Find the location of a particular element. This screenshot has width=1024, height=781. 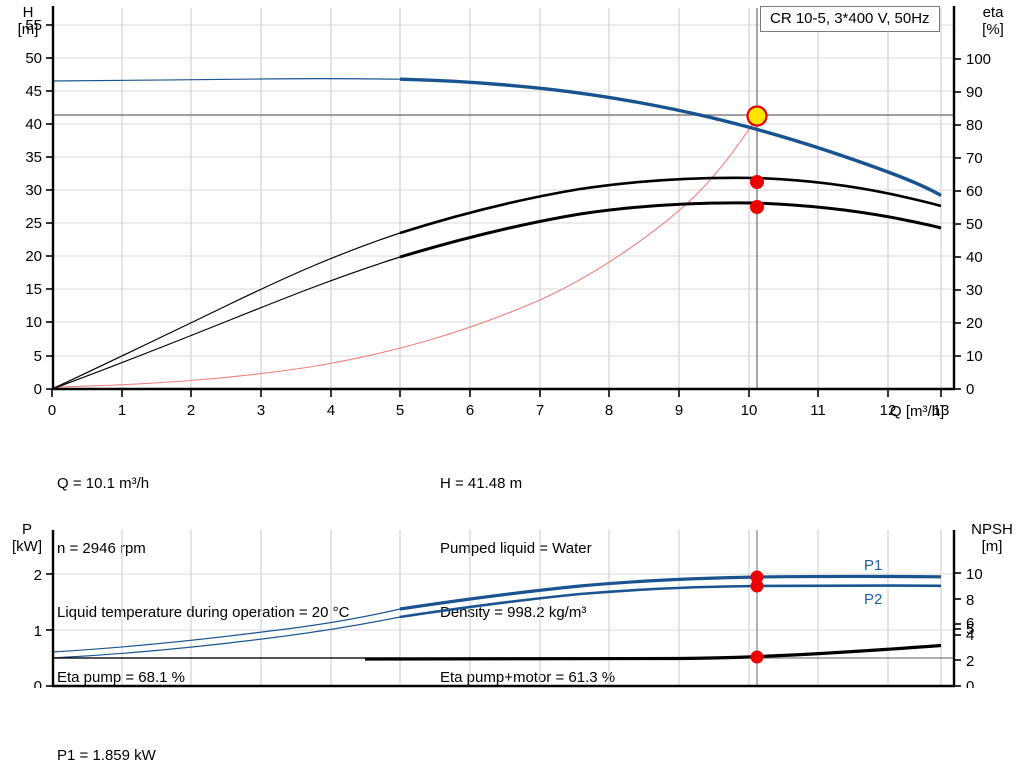

npsh-curve is located at coordinates (653, 652).